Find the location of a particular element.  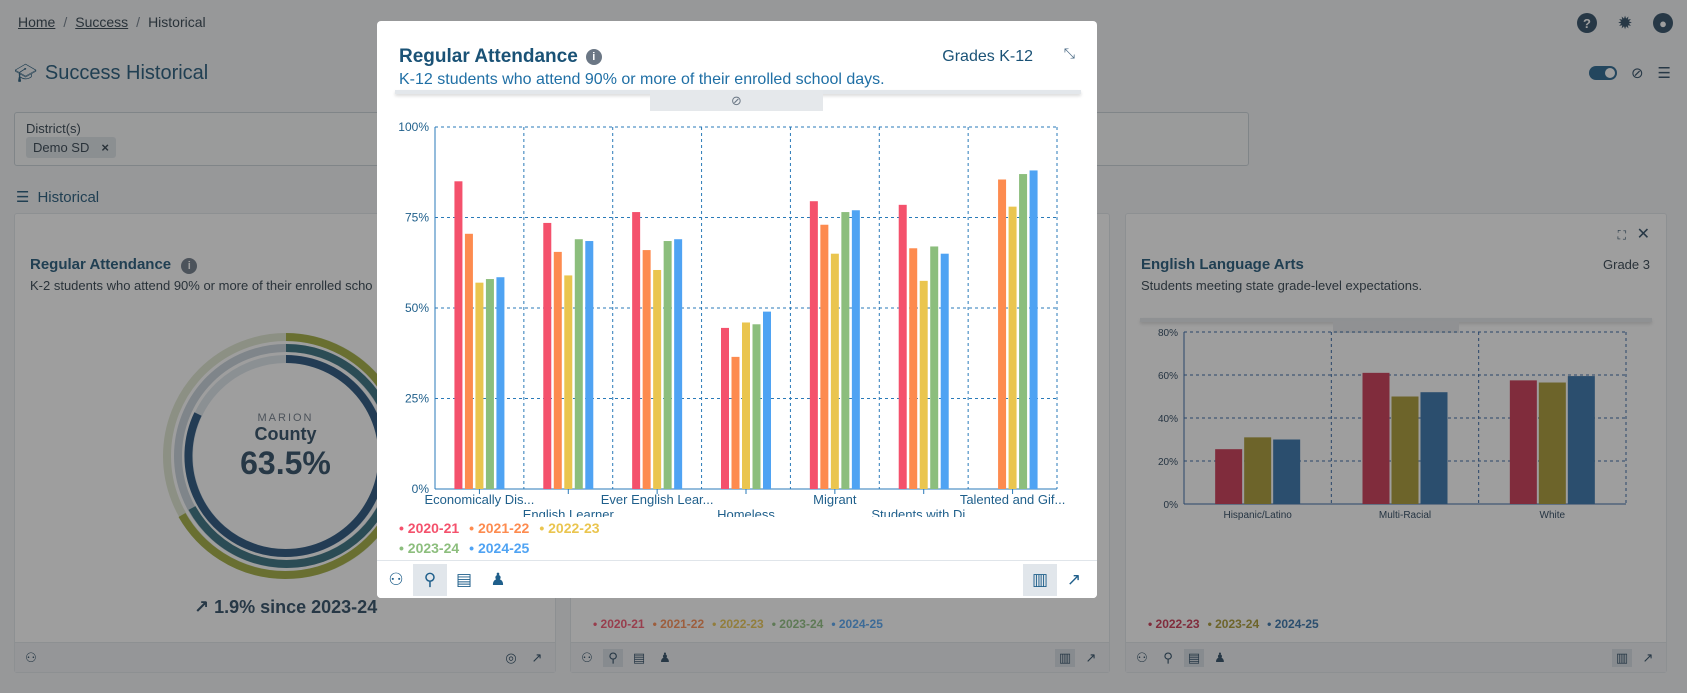

settings-gear-icon: ✹ is located at coordinates (1625, 22).